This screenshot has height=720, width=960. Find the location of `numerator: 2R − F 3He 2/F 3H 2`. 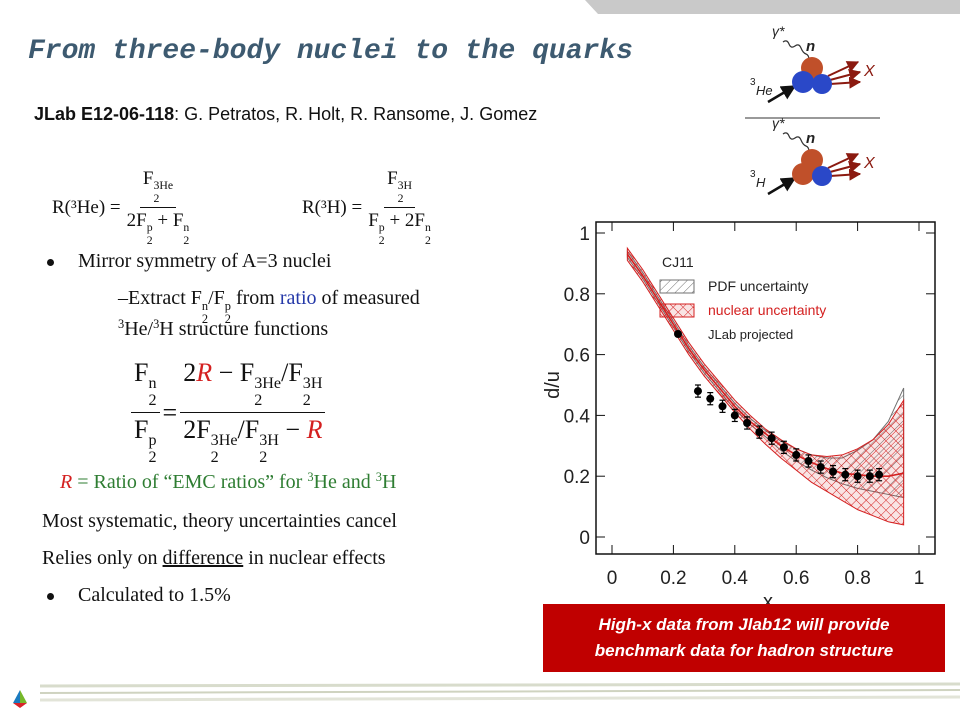

numerator: 2R − F 3He 2/F 3H 2 is located at coordinates (253, 386).